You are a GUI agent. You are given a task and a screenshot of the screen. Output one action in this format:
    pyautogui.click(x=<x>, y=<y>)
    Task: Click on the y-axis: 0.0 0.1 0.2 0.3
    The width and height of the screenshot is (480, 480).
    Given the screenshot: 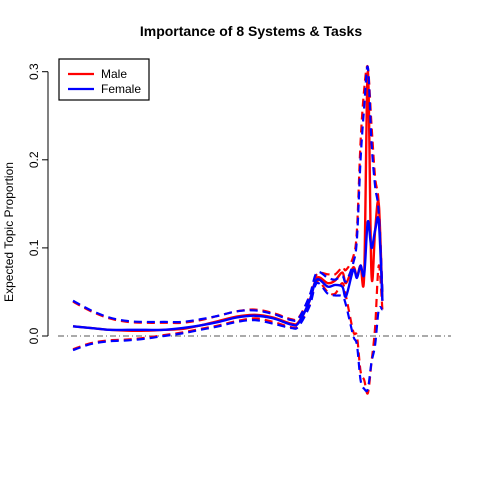 What is the action you would take?
    pyautogui.click(x=38, y=203)
    